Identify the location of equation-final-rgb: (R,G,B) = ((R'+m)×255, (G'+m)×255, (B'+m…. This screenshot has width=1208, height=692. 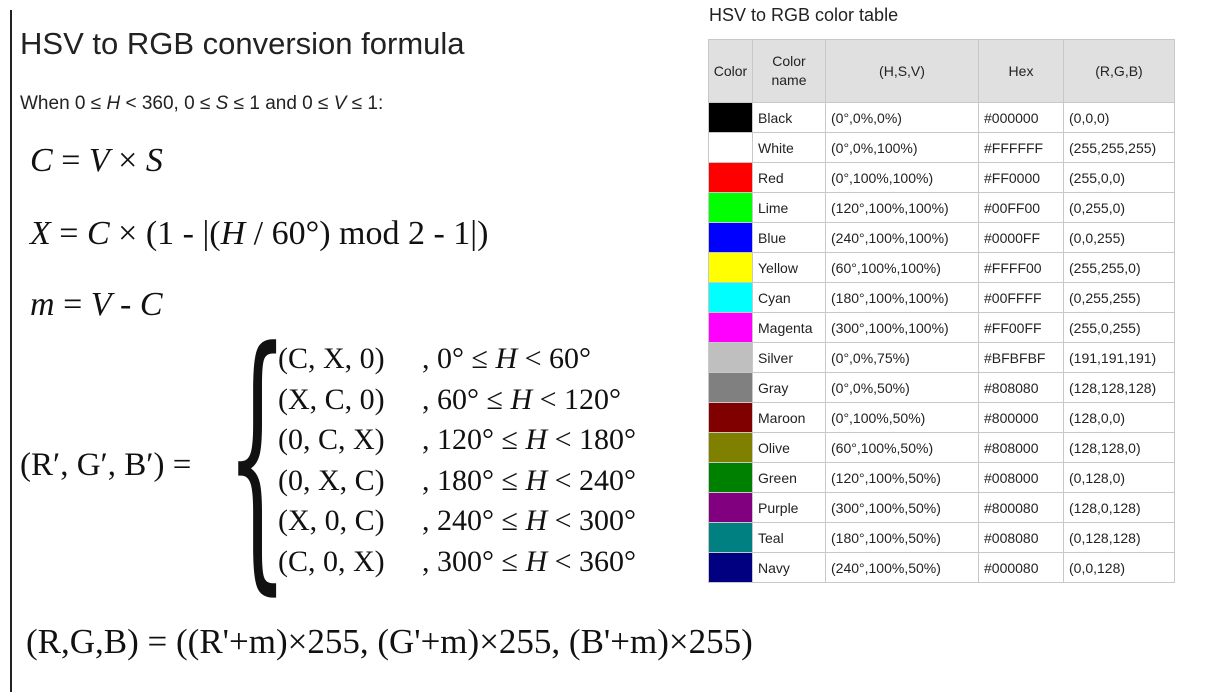
(389, 641).